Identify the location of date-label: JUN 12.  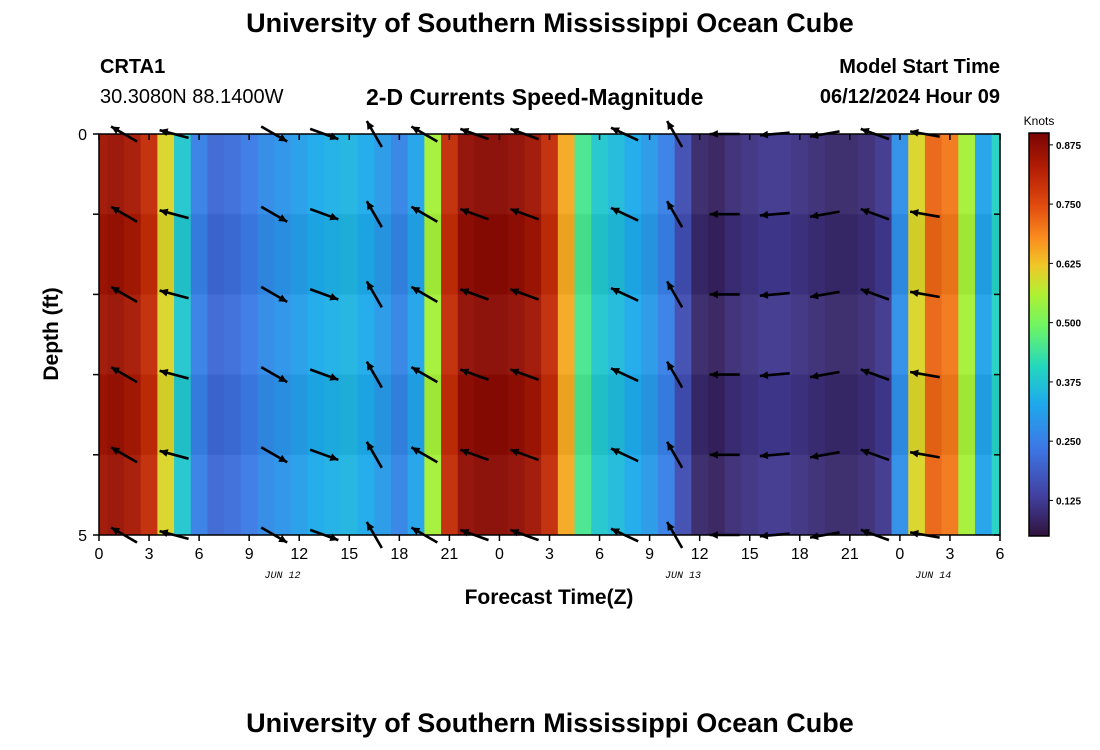
(283, 576).